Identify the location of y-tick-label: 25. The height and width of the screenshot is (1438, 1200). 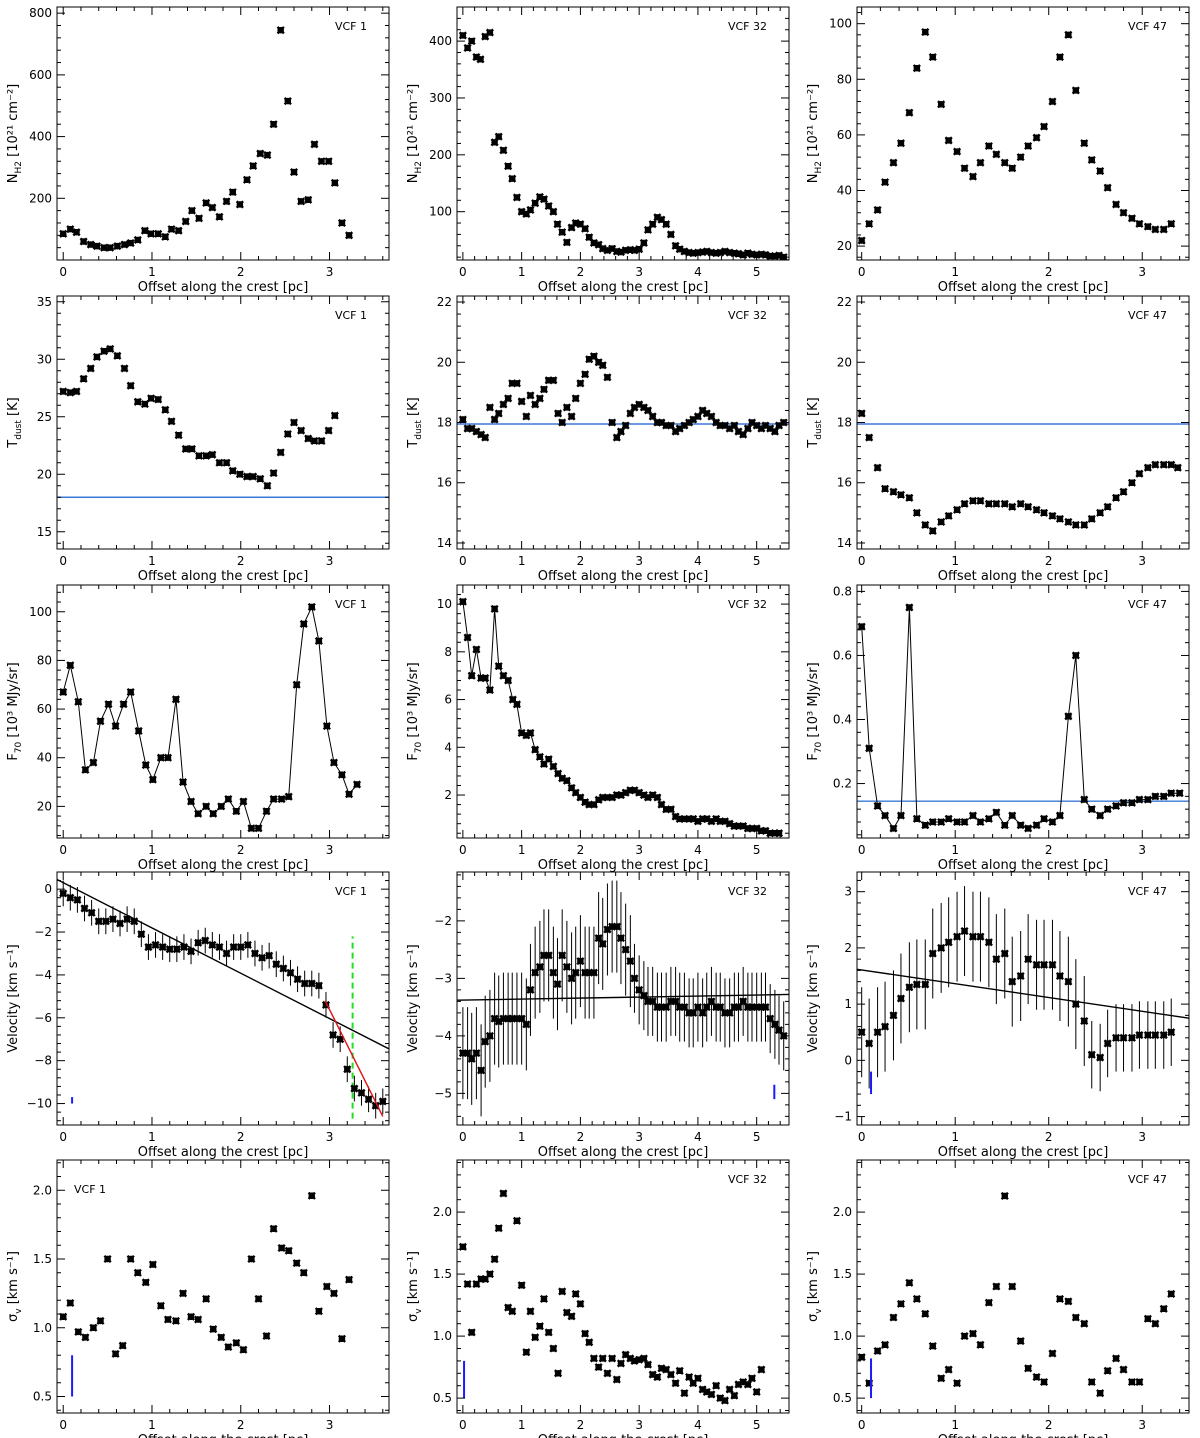
(44, 417).